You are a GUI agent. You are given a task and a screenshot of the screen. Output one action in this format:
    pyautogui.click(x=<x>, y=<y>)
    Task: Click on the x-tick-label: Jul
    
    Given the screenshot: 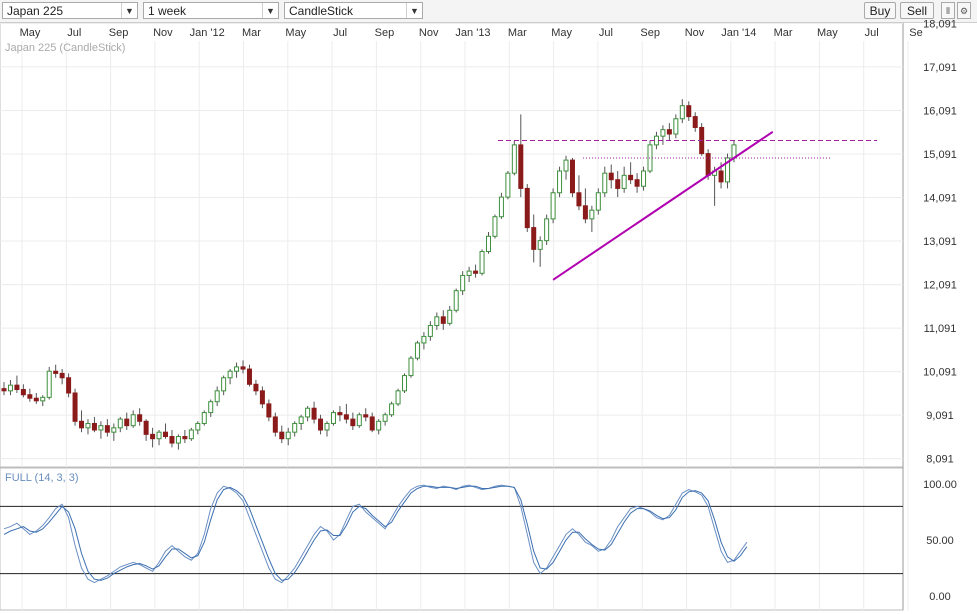 What is the action you would take?
    pyautogui.click(x=606, y=33)
    